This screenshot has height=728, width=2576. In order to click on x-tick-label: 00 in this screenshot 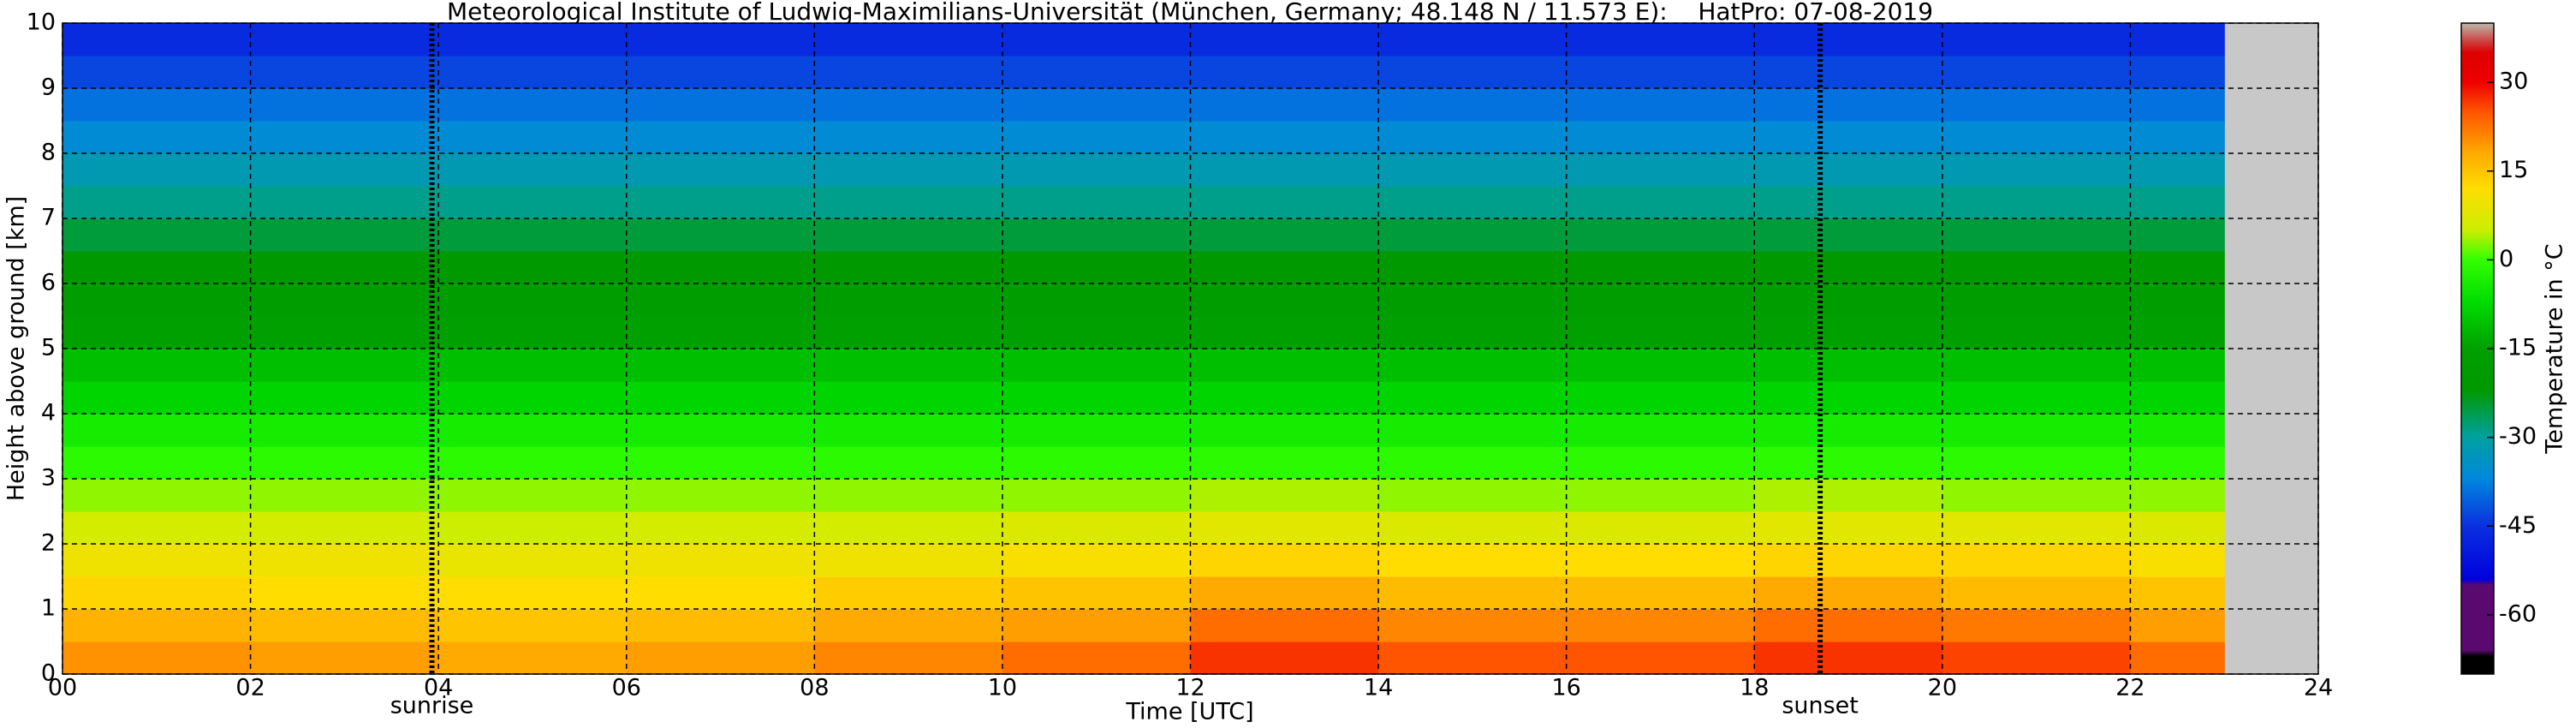, I will do `click(62, 688)`.